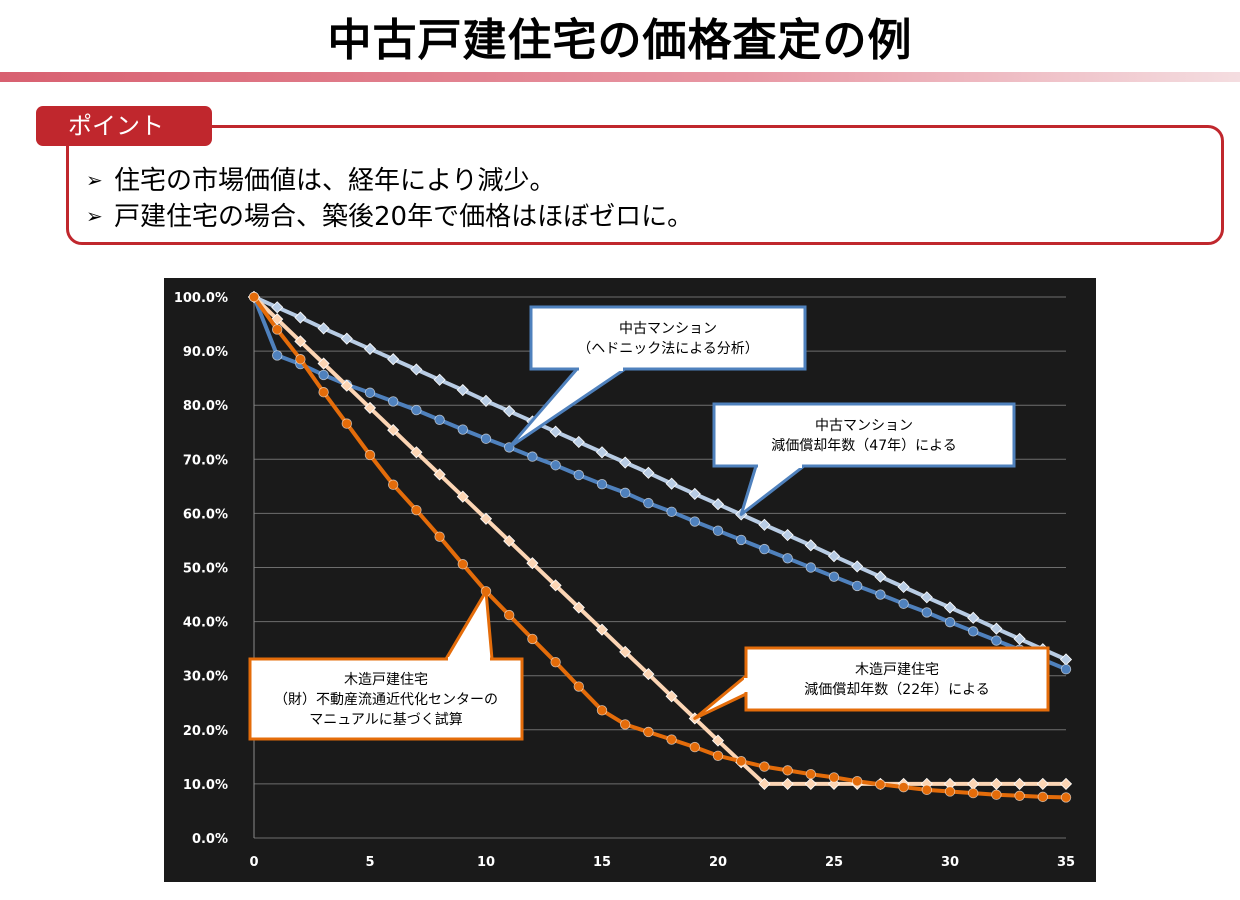  What do you see at coordinates (320, 178) in the screenshot?
I see `bullet-item-1: ➢ 住宅の市場価値は、経年により減少。` at bounding box center [320, 178].